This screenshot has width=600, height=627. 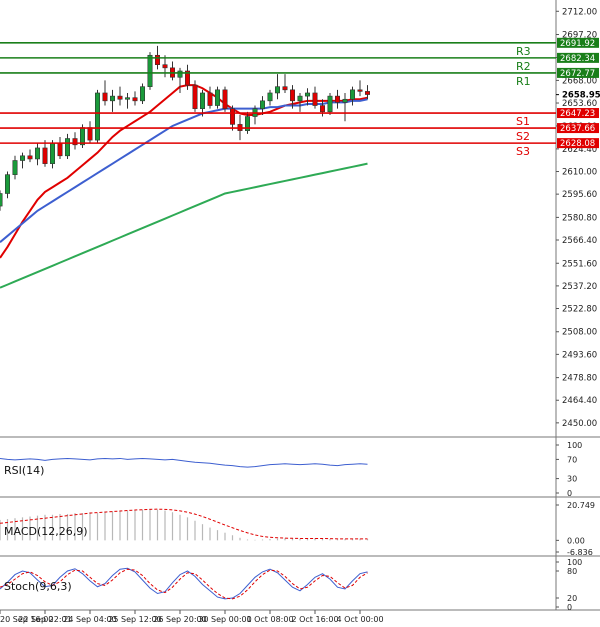 What do you see at coordinates (523, 51) in the screenshot?
I see `level-name-r3: R3` at bounding box center [523, 51].